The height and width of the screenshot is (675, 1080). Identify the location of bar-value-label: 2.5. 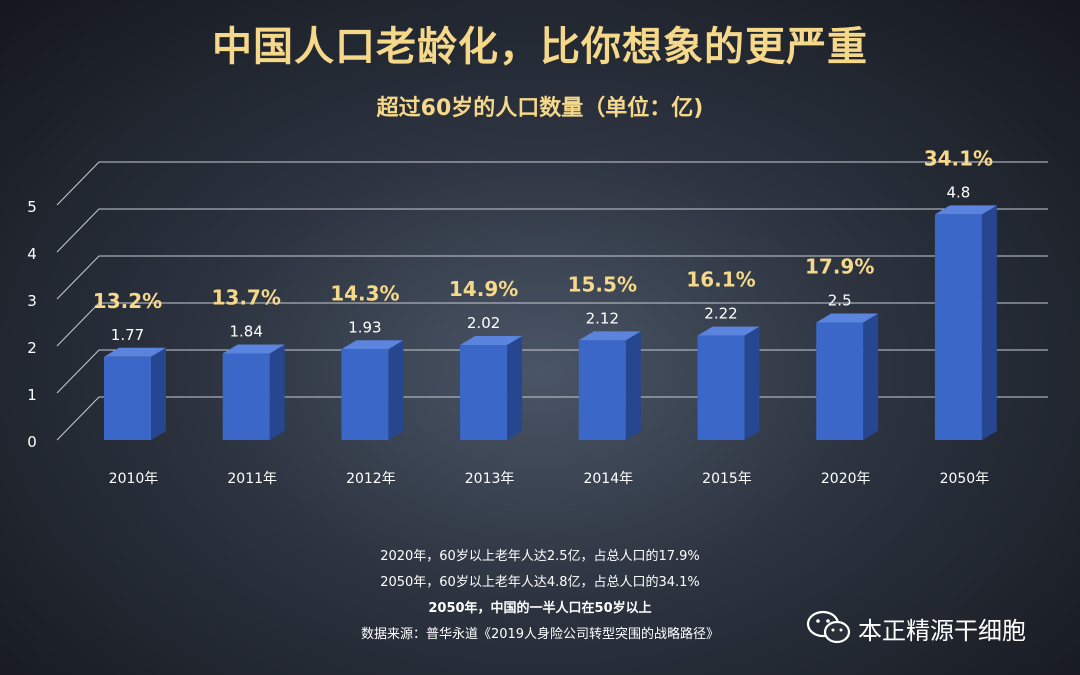
(840, 301).